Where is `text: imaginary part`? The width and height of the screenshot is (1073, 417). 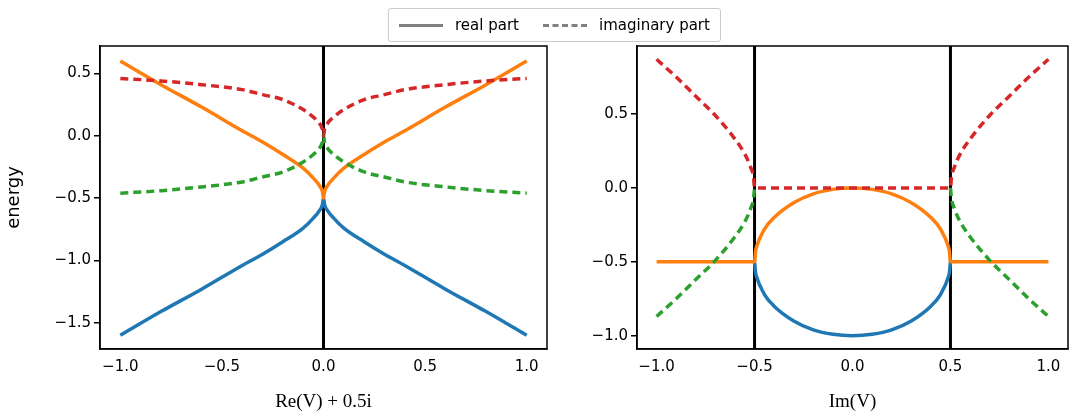 text: imaginary part is located at coordinates (654, 25).